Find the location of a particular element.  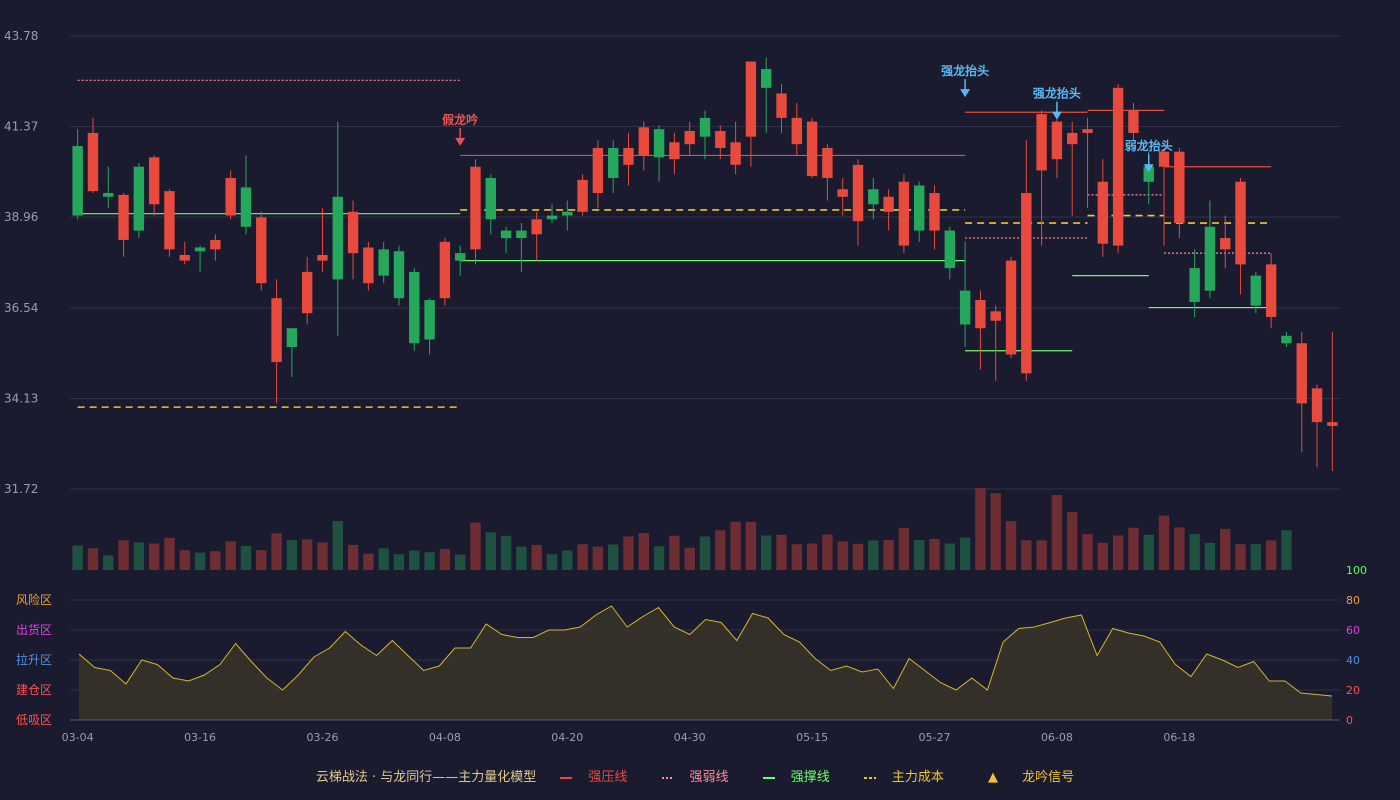

legend-title: 云梯战法 · 与龙同行——主力量化模型 is located at coordinates (426, 777).